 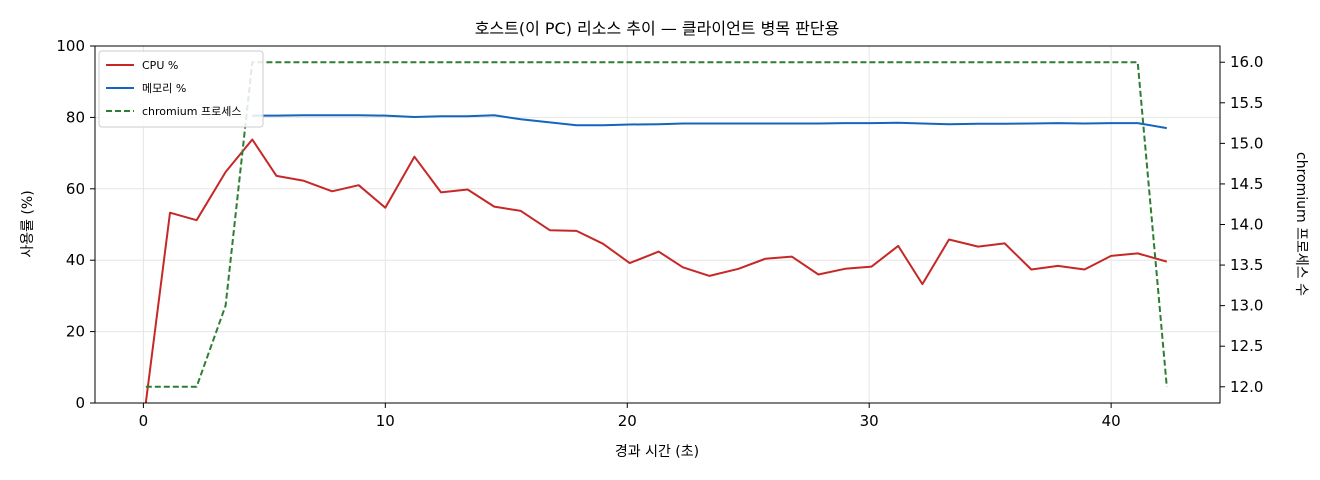 I want to click on x-tick-label: 10, so click(x=385, y=421).